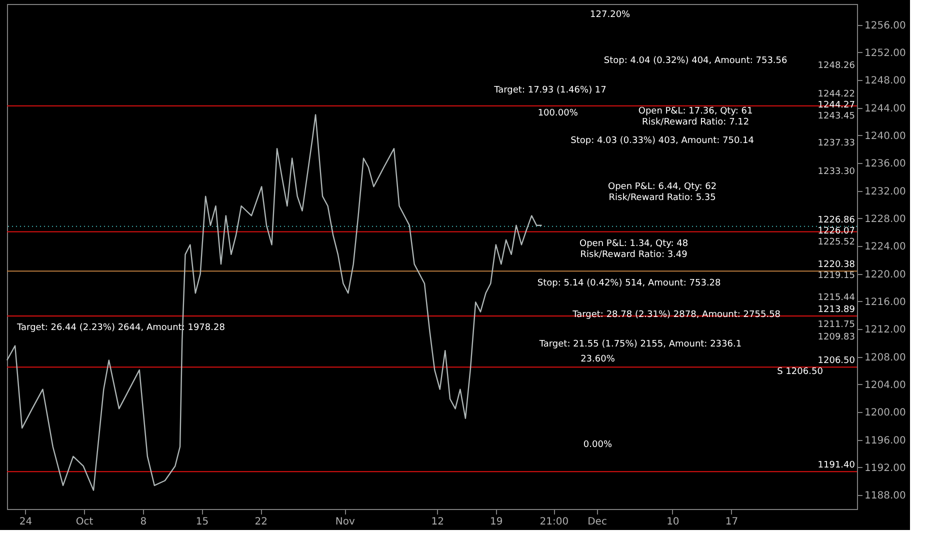 This screenshot has width=932, height=550. What do you see at coordinates (836, 276) in the screenshot?
I see `annotation: 1219.15` at bounding box center [836, 276].